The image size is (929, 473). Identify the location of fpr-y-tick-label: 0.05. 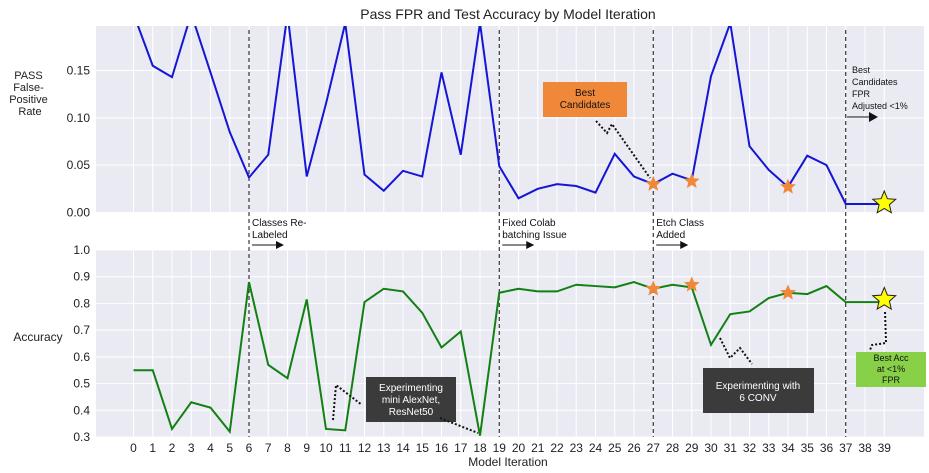
(79, 165).